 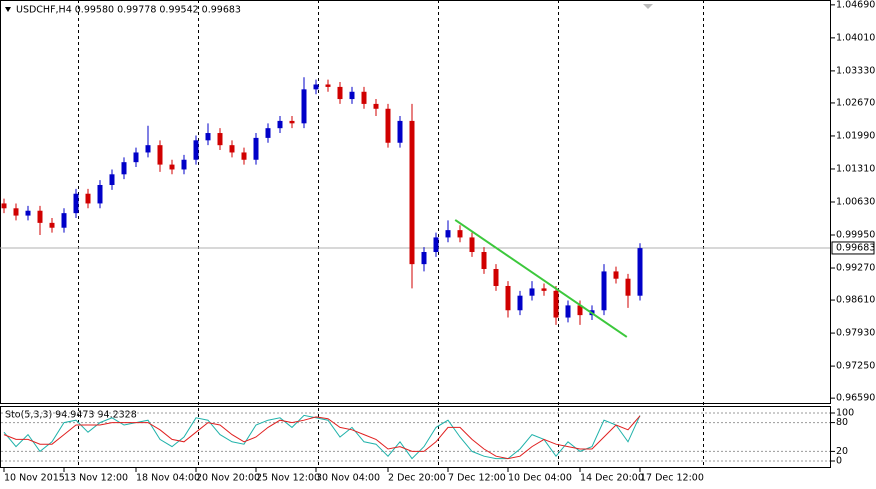 I want to click on x-tick-label: 10 Nov 2015, so click(x=34, y=478).